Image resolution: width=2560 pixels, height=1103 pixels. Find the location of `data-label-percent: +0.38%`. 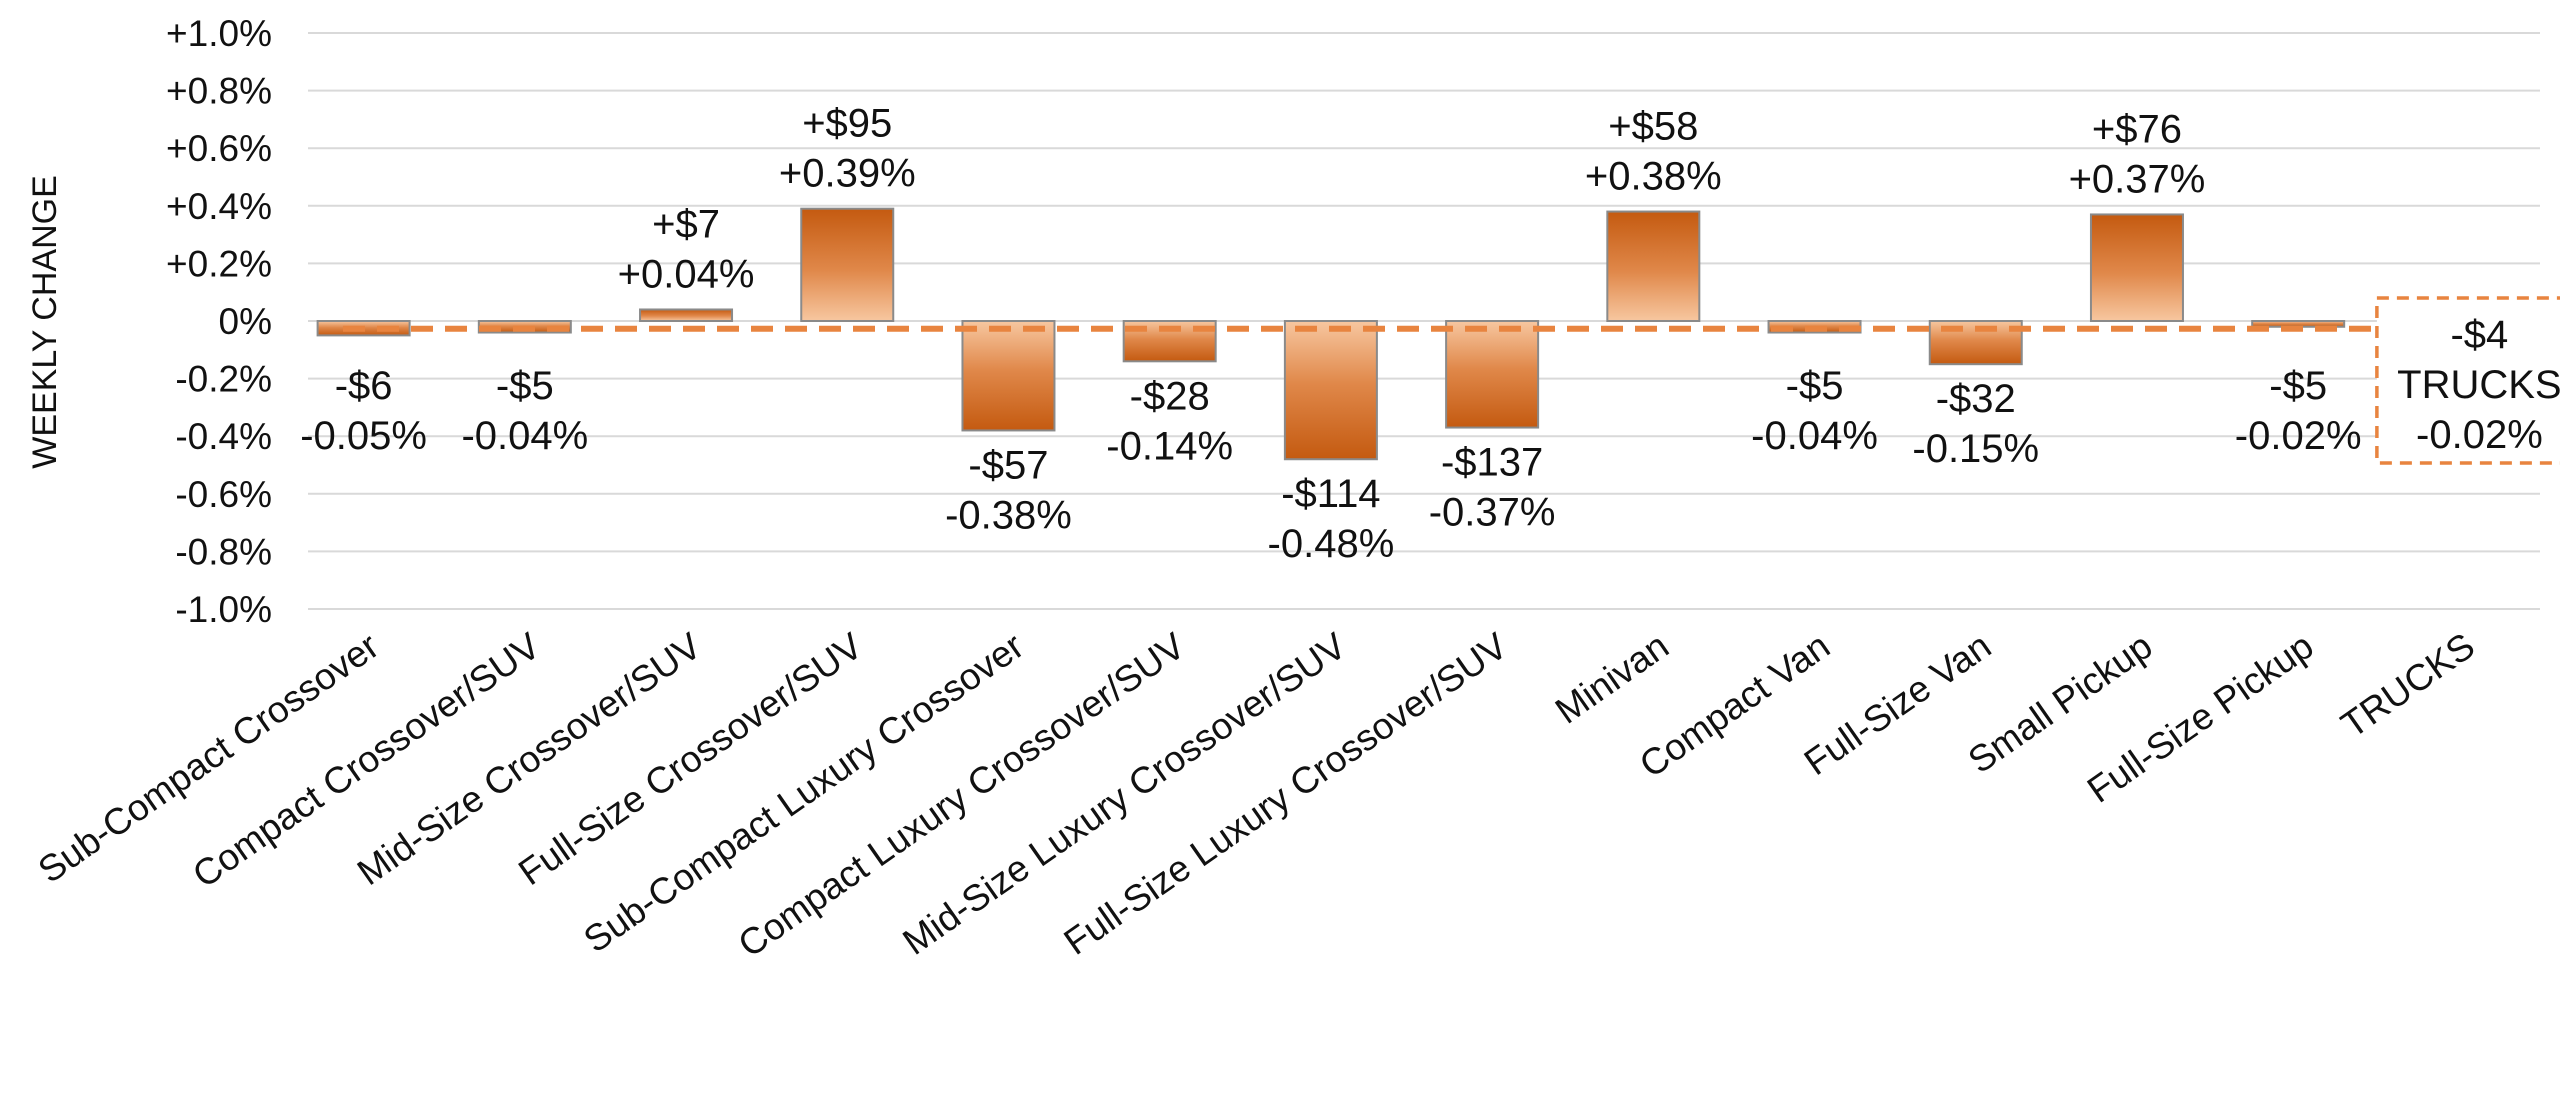

data-label-percent: +0.38% is located at coordinates (1653, 177).